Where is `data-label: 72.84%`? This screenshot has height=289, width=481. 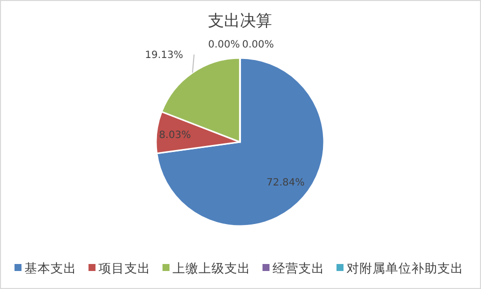 data-label: 72.84% is located at coordinates (285, 182).